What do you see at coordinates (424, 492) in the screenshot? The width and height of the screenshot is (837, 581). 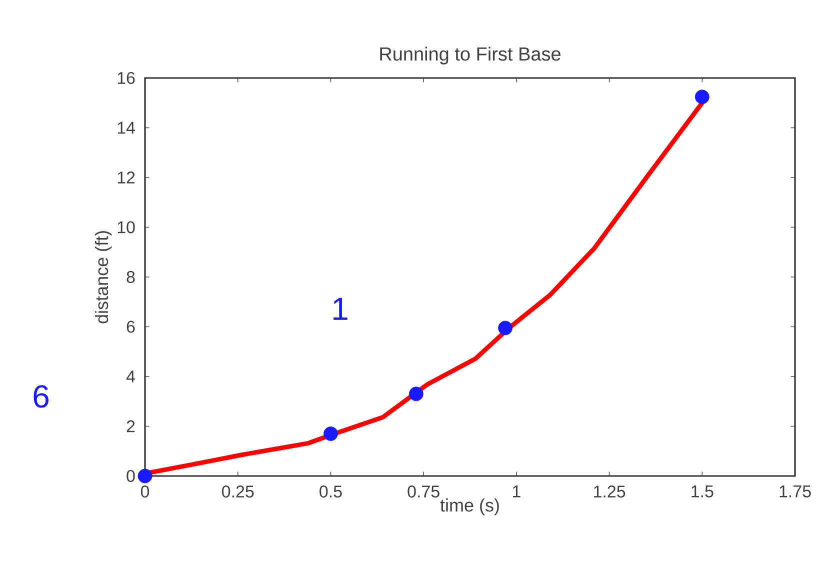 I see `x-tick-label: 0.75` at bounding box center [424, 492].